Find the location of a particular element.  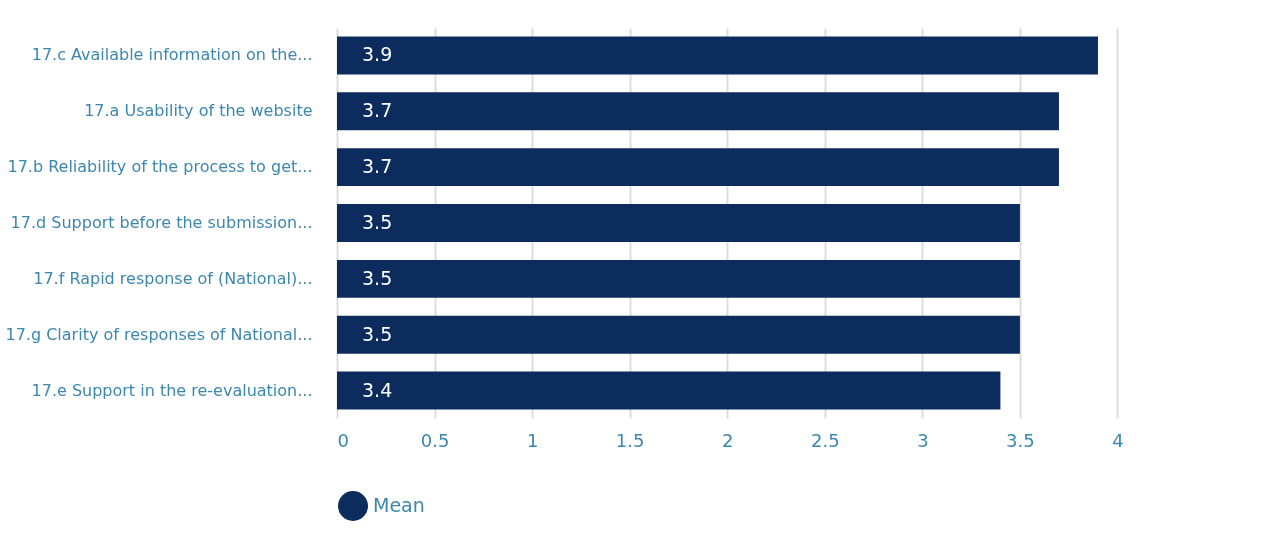

y-tick-label: 17.a Usability of the website is located at coordinates (198, 111).